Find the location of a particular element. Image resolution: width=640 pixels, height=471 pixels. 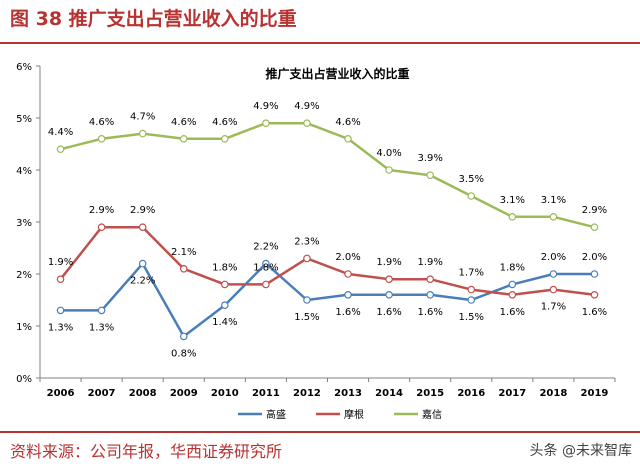

y-tick-label: 1% is located at coordinates (24, 327).